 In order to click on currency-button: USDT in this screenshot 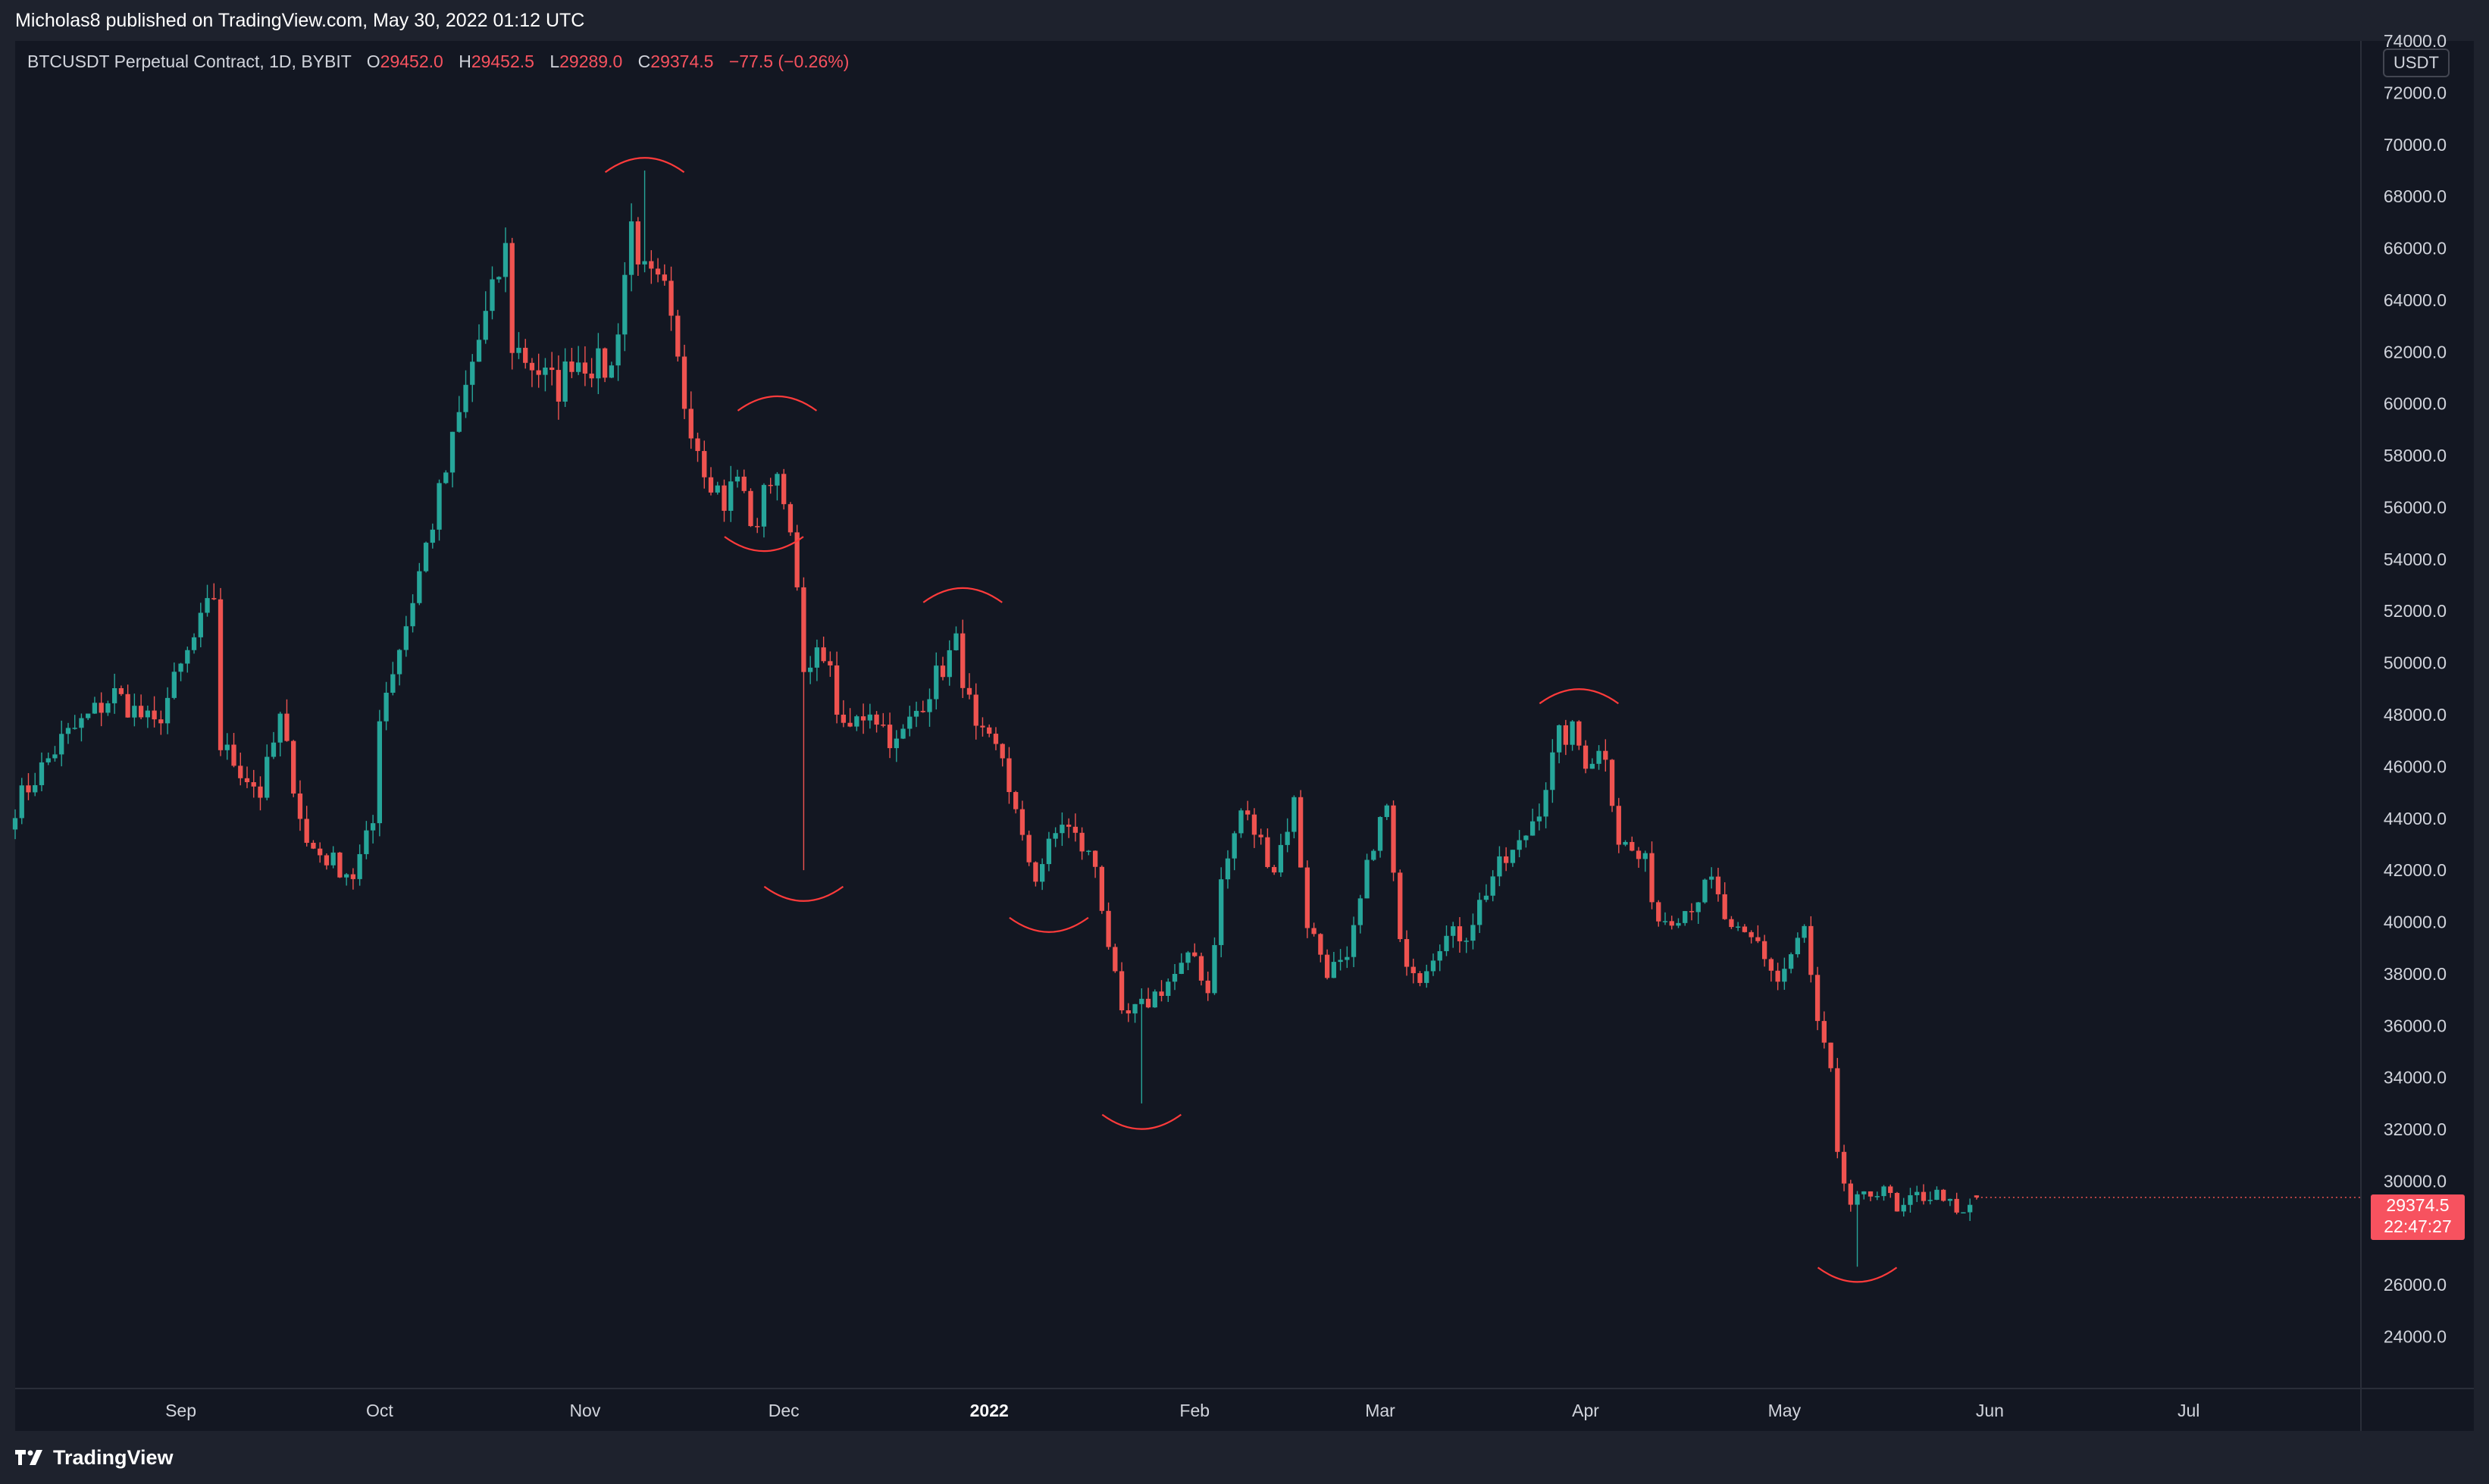, I will do `click(2416, 63)`.